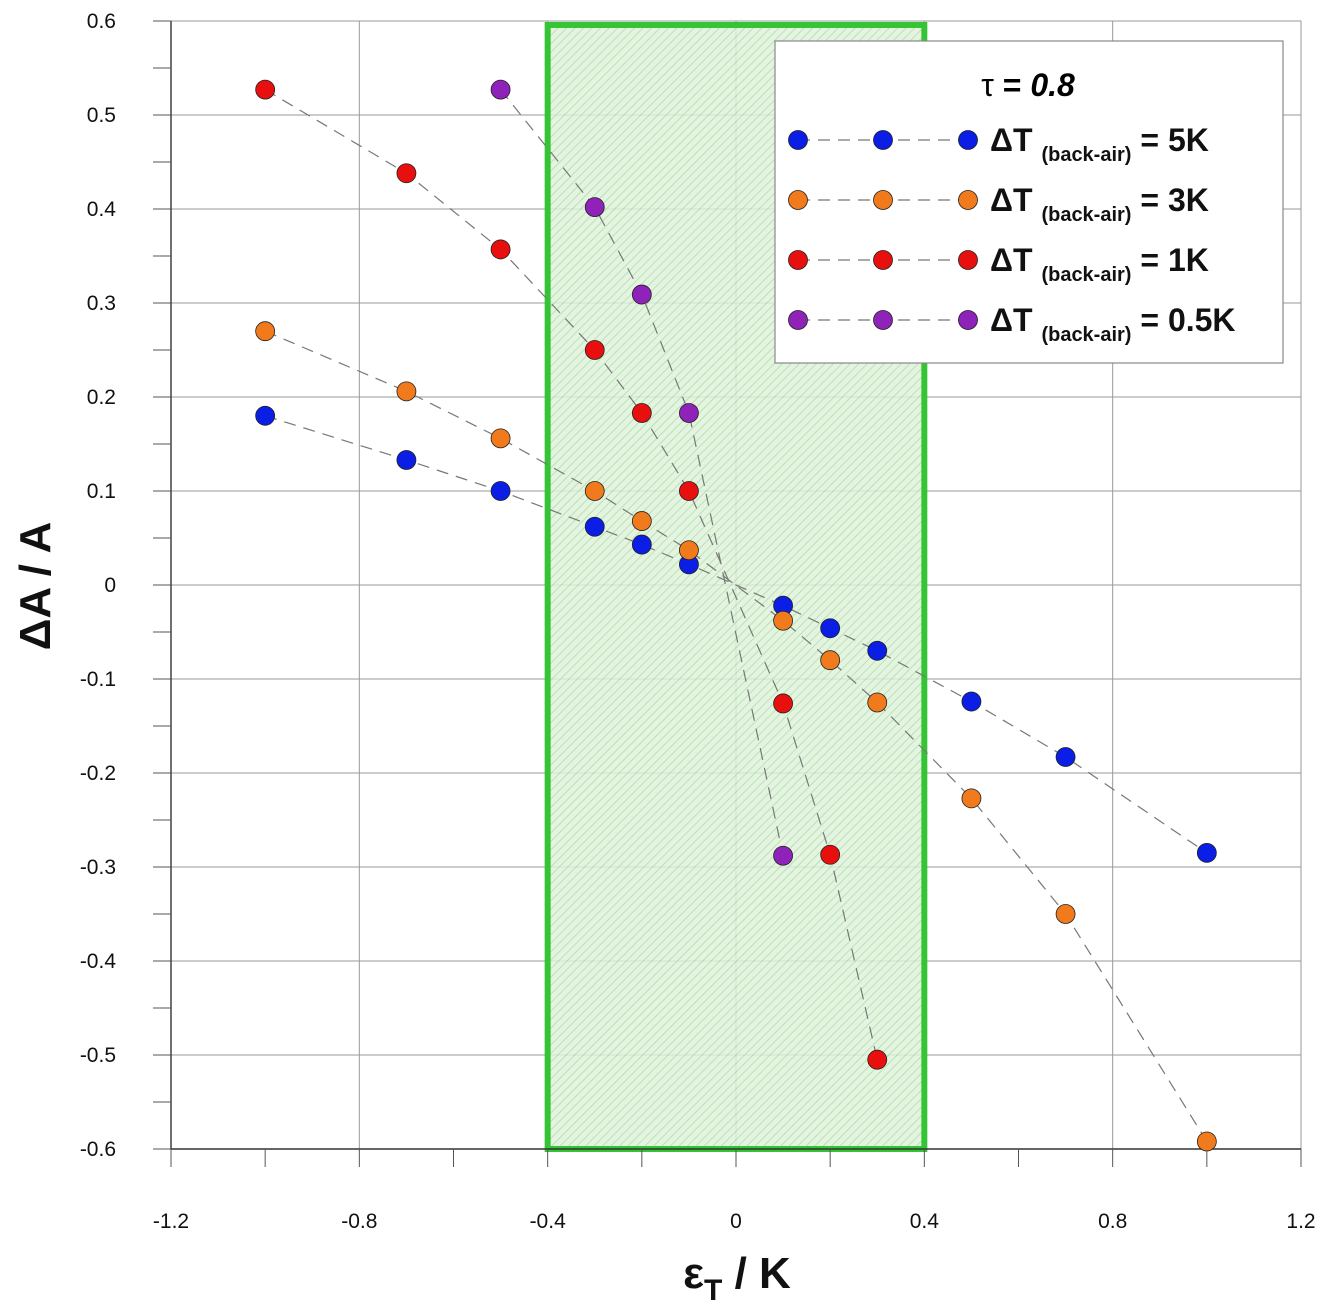 This screenshot has height=1307, width=1323. What do you see at coordinates (98, 961) in the screenshot?
I see `y-tick-label: -0.4` at bounding box center [98, 961].